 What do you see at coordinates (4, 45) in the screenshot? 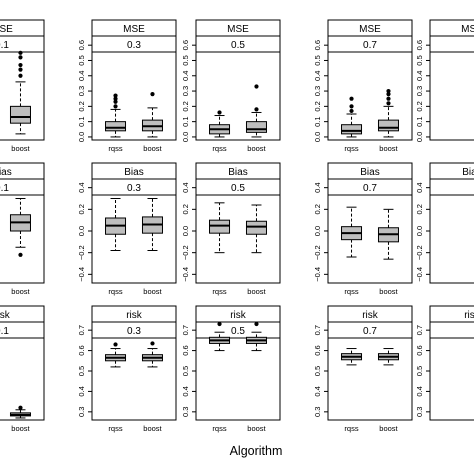
I see `strip-level-label: 0.1` at bounding box center [4, 45].